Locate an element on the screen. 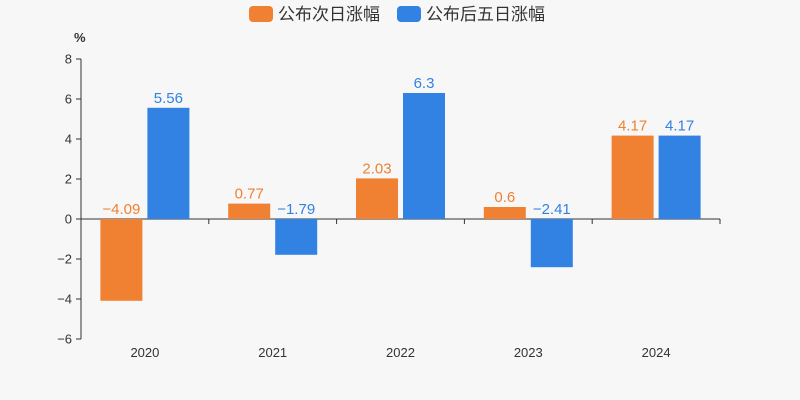 The width and height of the screenshot is (800, 400). data-label-series-1-2021: −1.79 is located at coordinates (296, 209).